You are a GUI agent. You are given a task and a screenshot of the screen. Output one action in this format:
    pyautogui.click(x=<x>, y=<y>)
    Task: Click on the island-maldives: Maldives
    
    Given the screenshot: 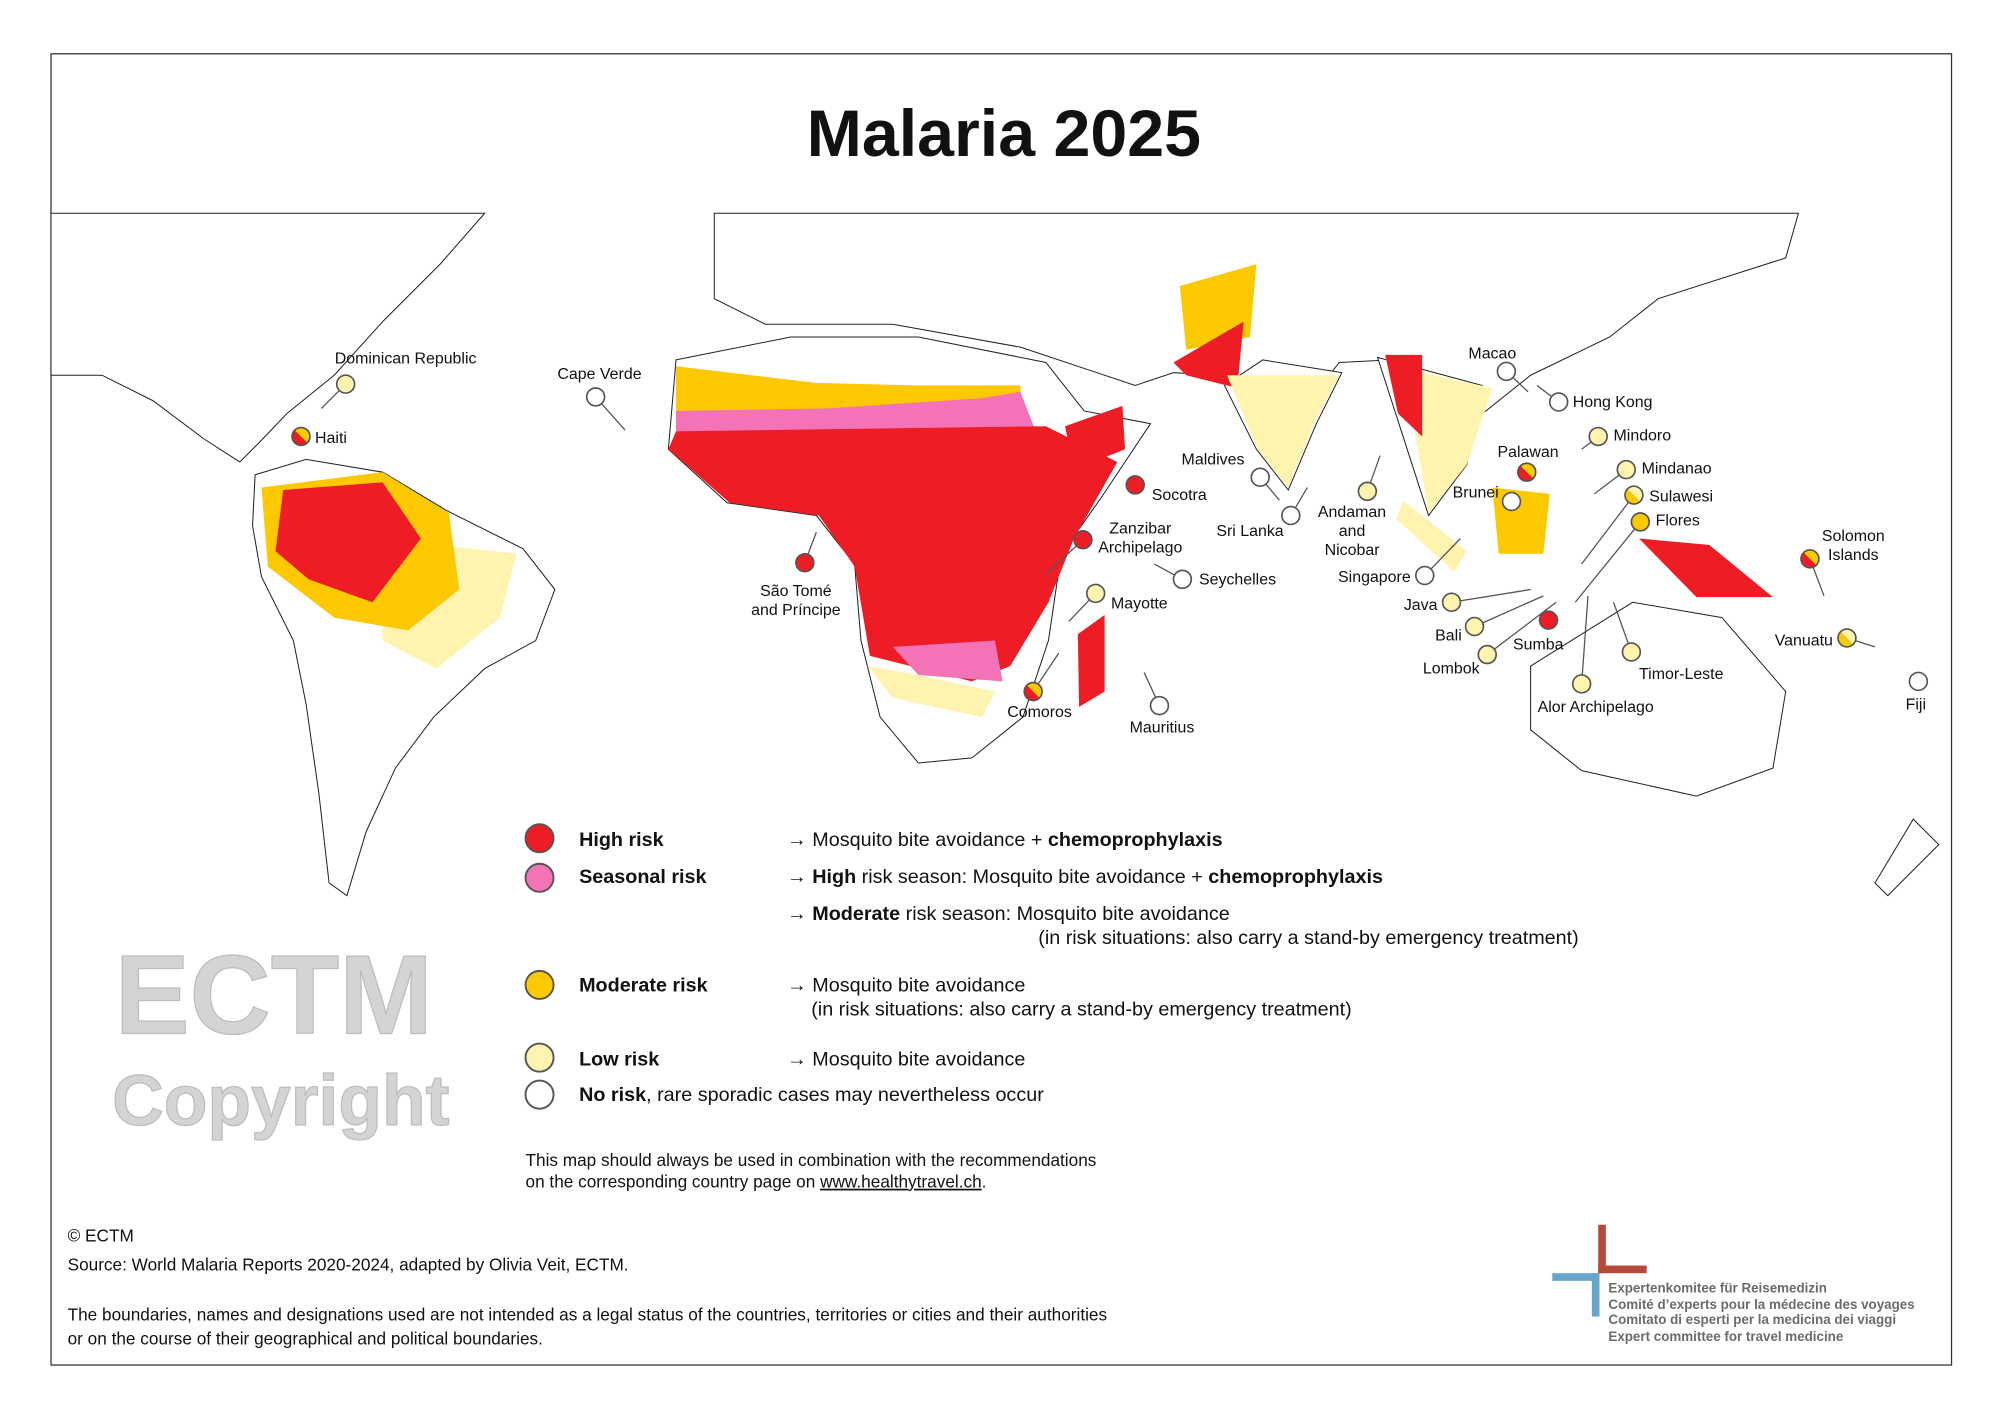 What is the action you would take?
    pyautogui.click(x=1231, y=476)
    